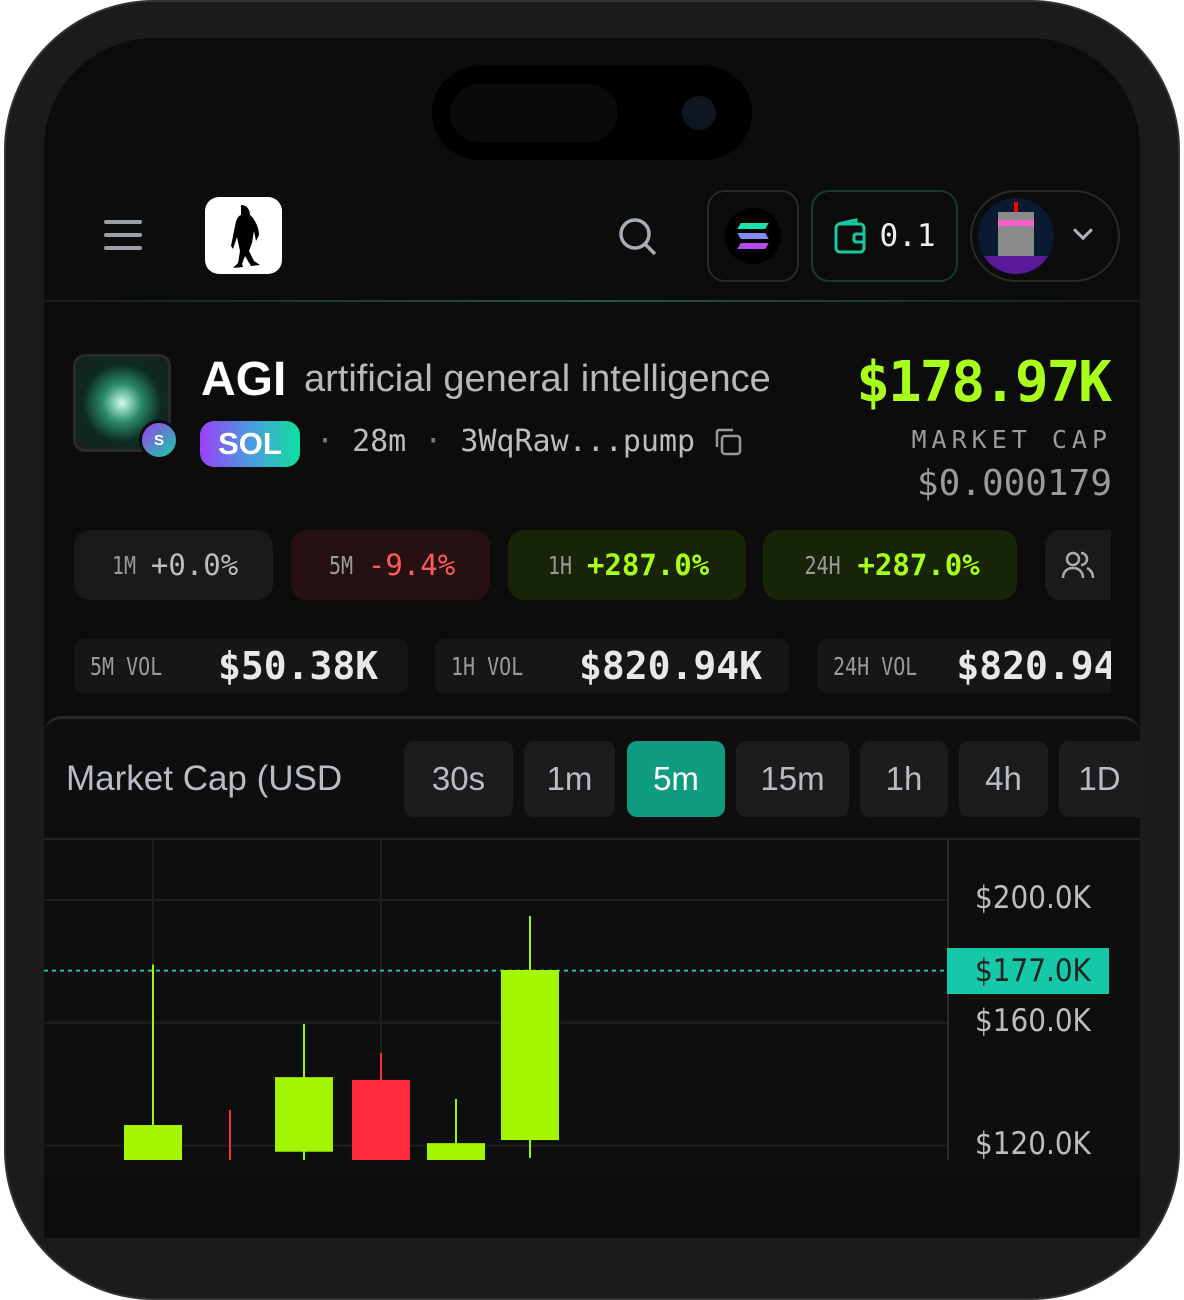 This screenshot has width=1184, height=1300. What do you see at coordinates (1011, 439) in the screenshot?
I see `market-cap-label: MARKET CAP` at bounding box center [1011, 439].